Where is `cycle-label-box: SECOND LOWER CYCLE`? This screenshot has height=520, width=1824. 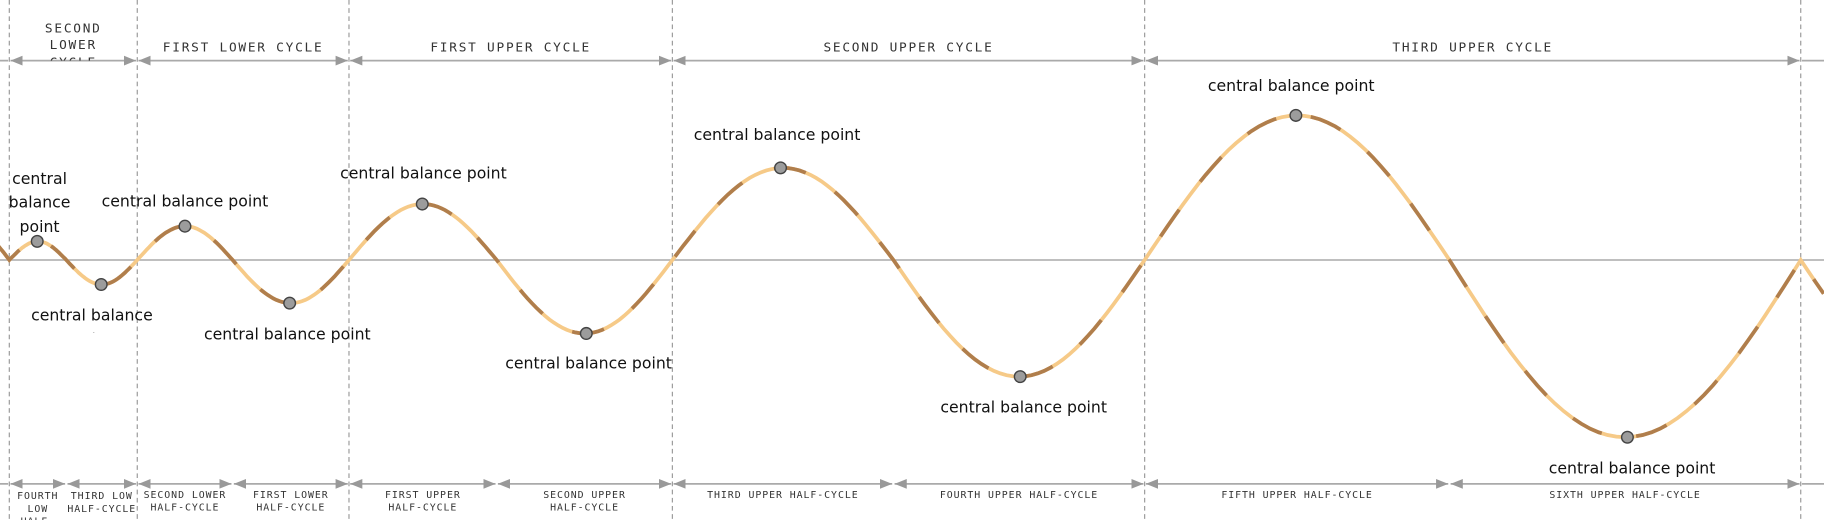
cycle-label-box: SECOND LOWER CYCLE is located at coordinates (73, 40).